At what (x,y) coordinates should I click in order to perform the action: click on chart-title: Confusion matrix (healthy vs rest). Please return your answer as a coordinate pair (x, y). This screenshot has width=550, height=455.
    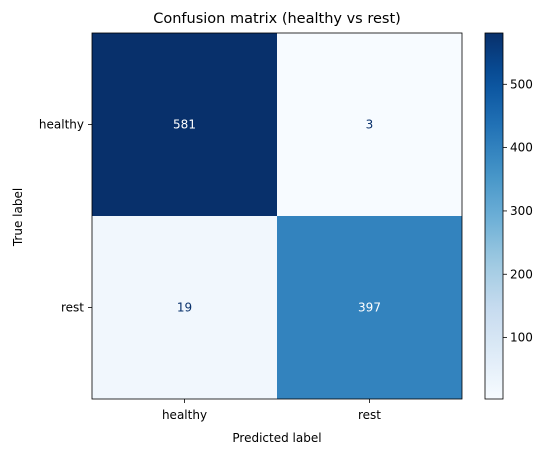
    Looking at the image, I should click on (277, 19).